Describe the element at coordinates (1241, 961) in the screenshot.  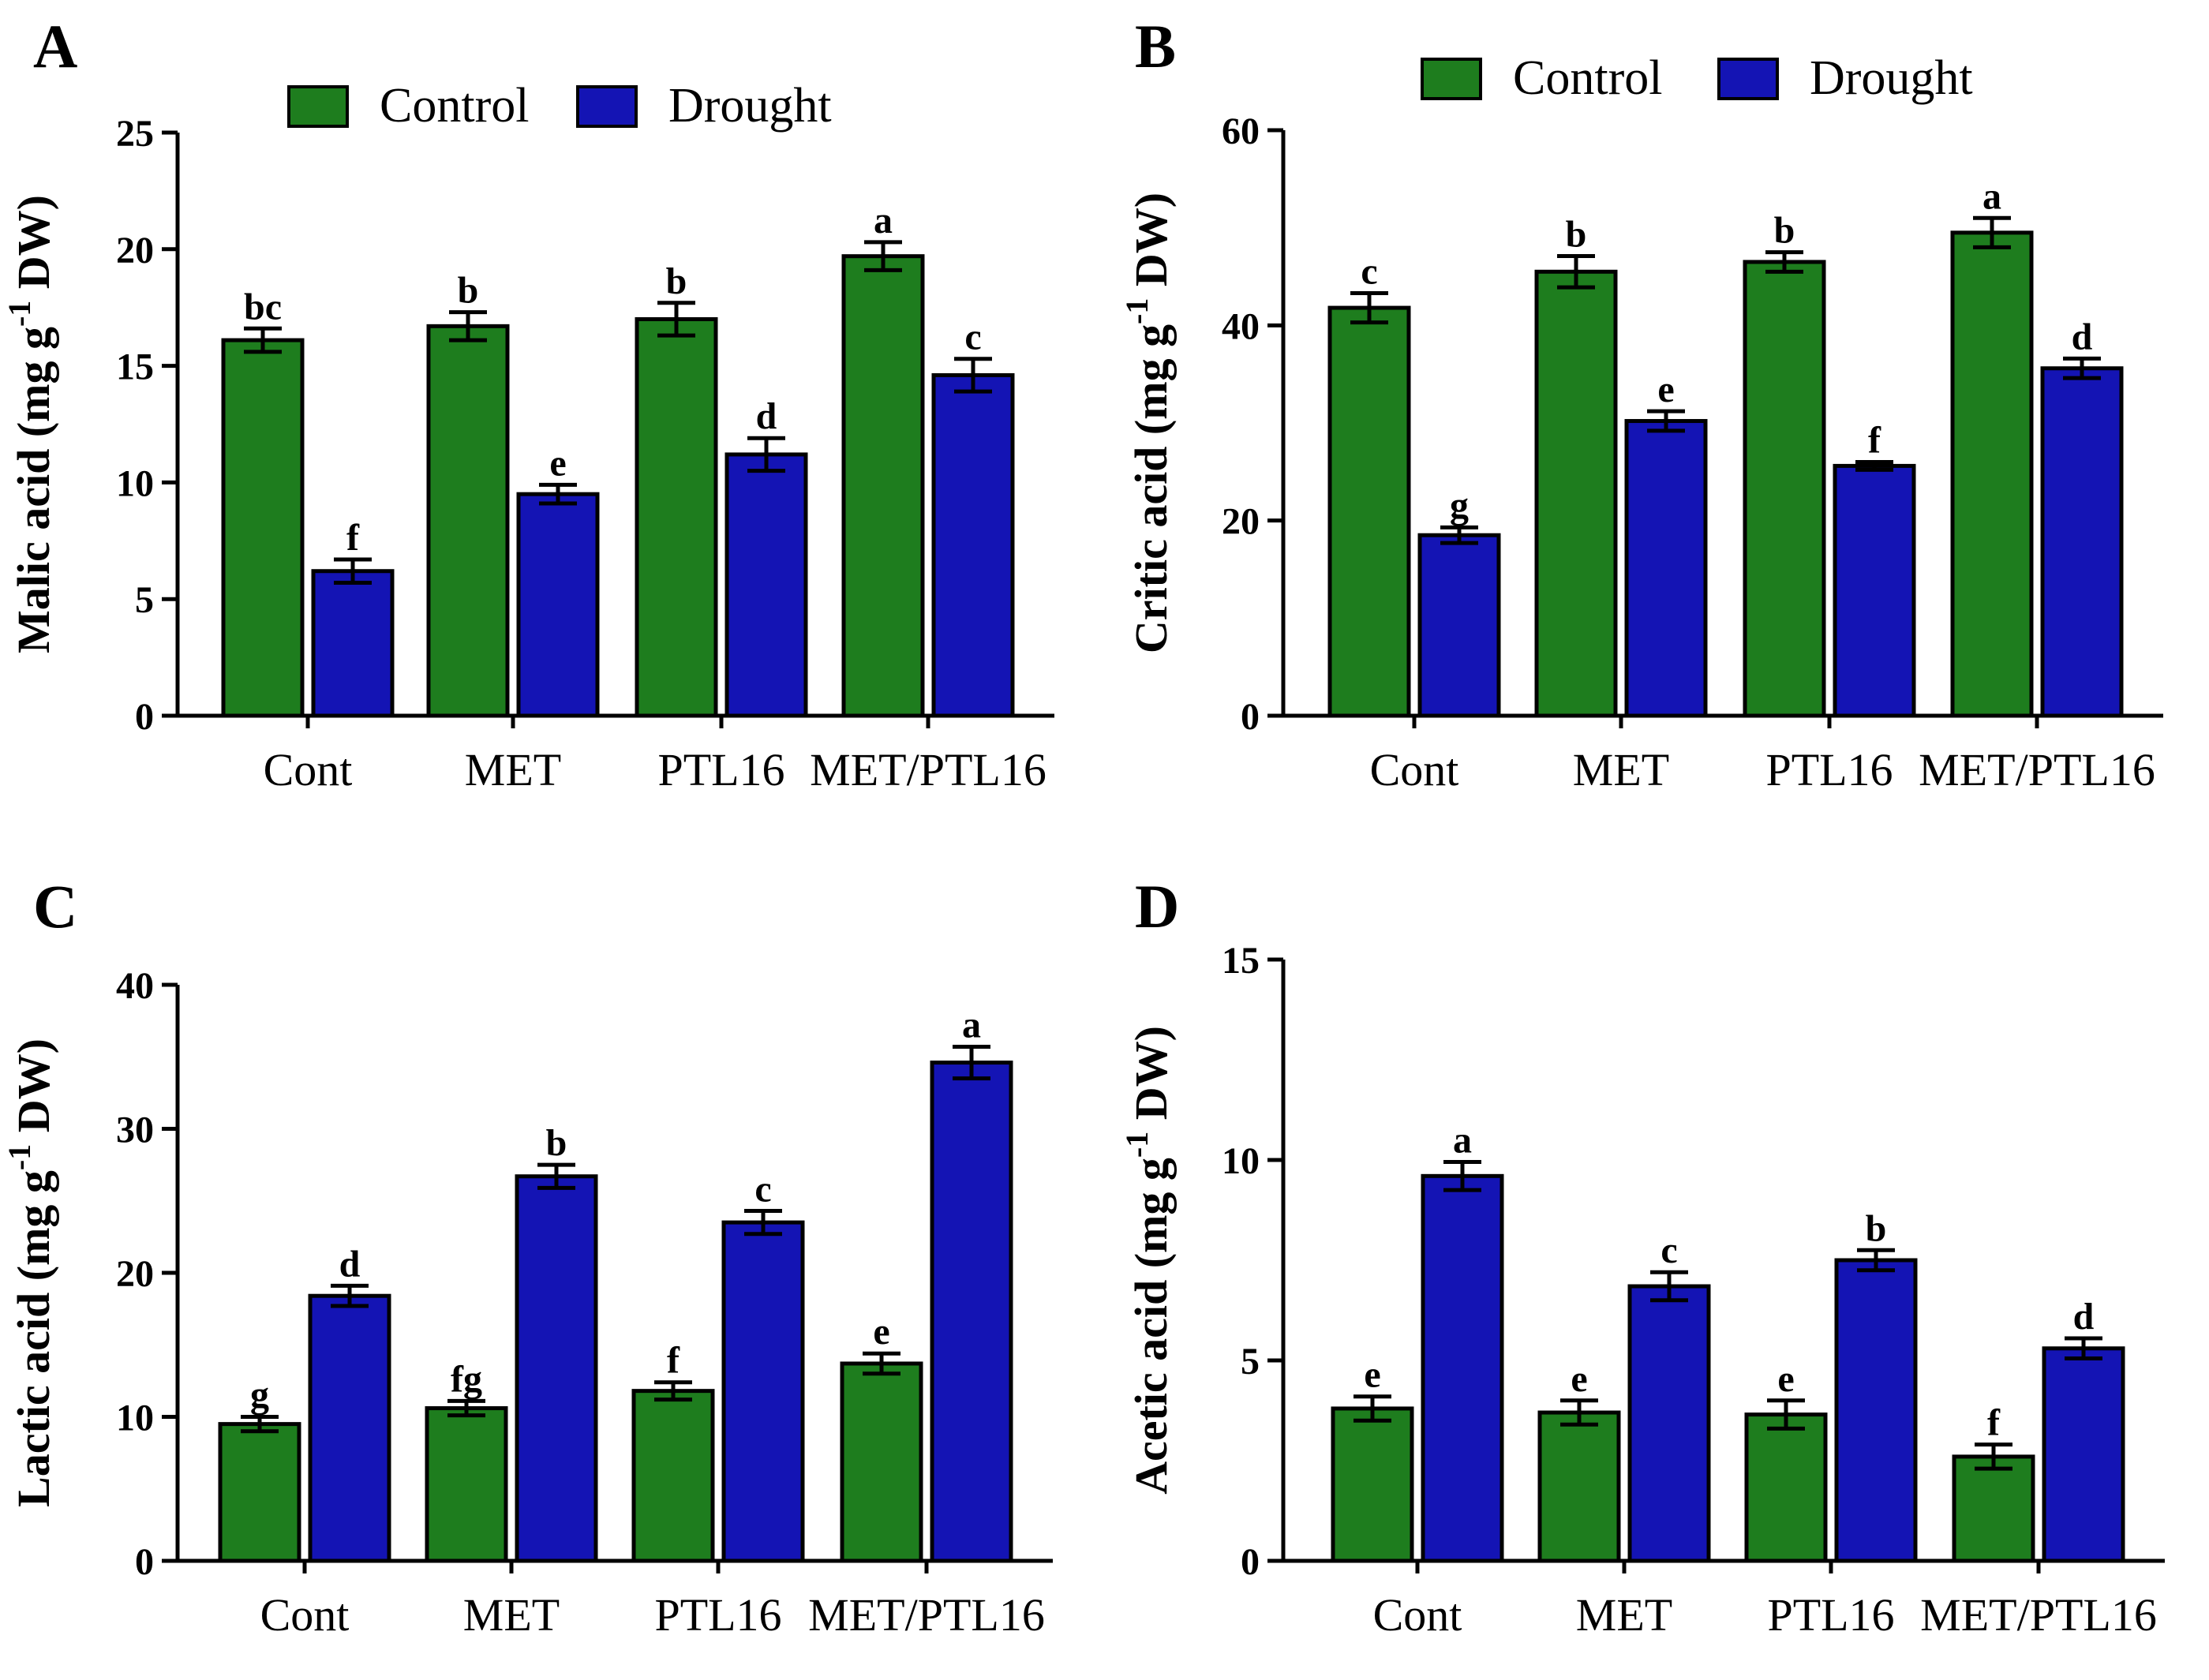
I see `y-tick-label: 15` at that location.